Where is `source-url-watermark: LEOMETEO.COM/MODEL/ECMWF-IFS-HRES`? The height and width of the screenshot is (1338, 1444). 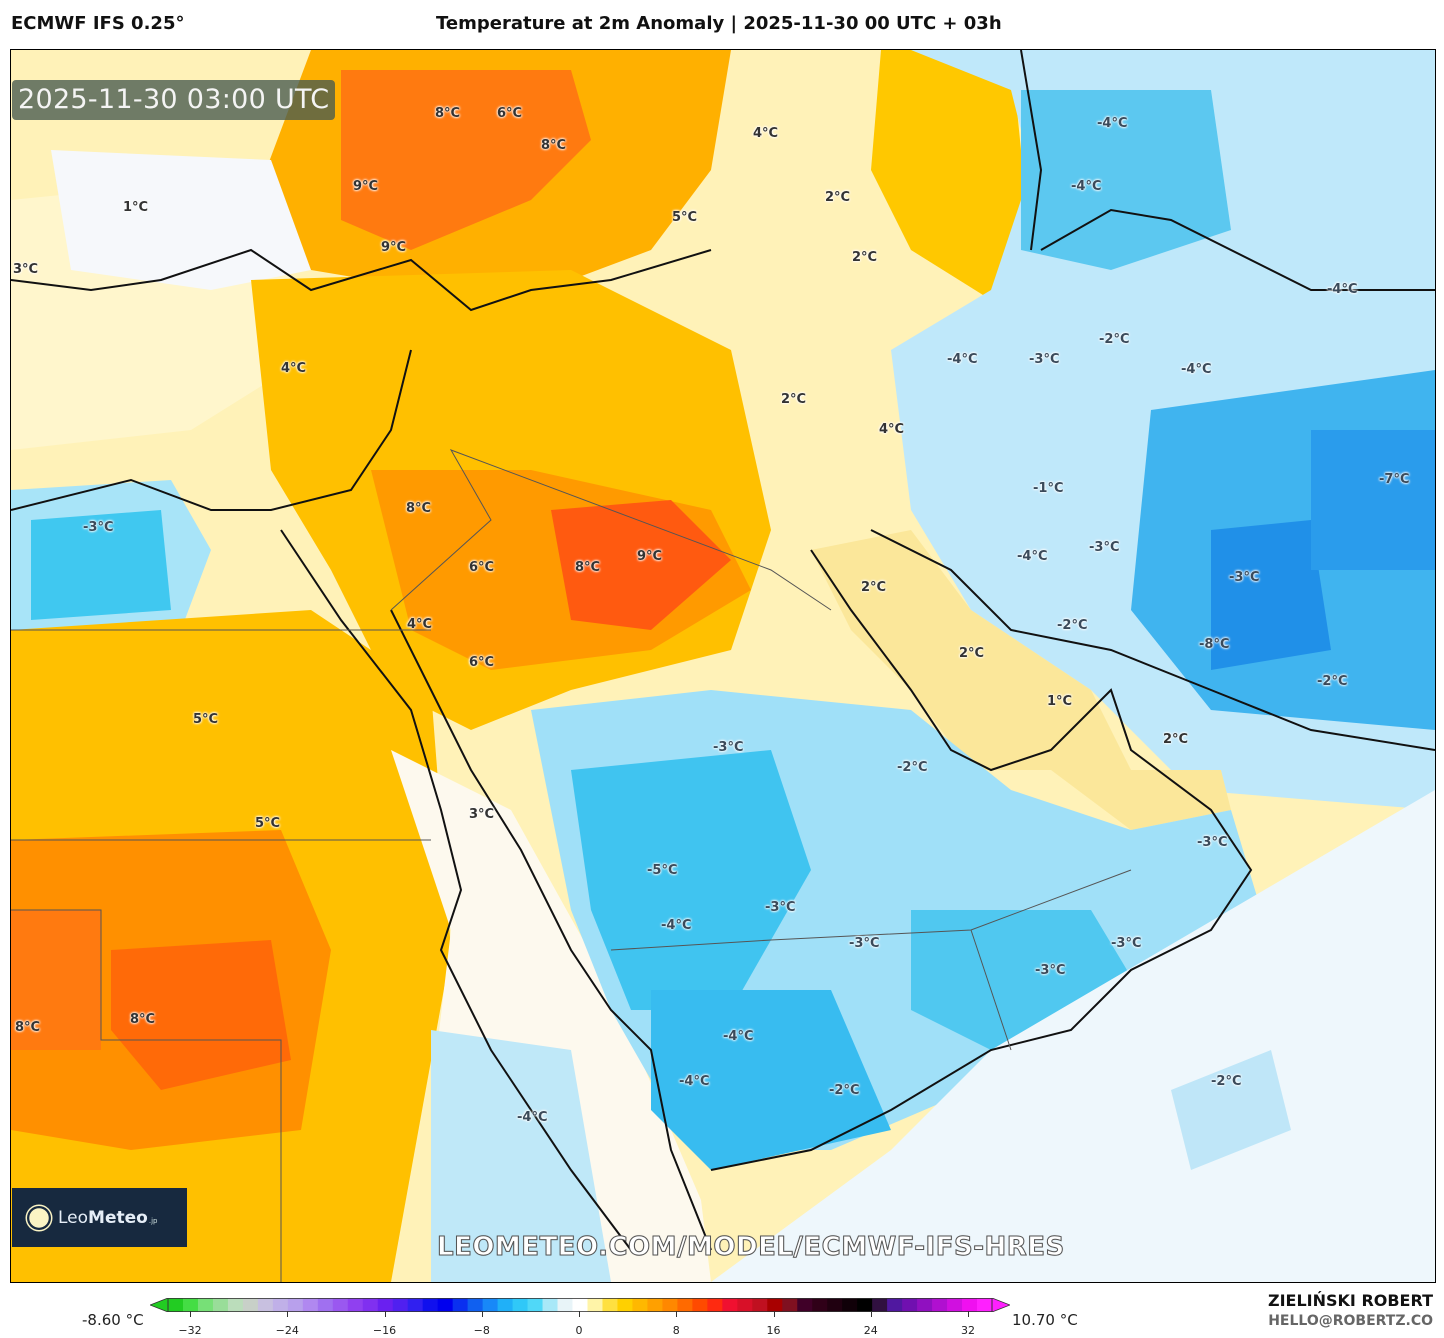
source-url-watermark: LEOMETEO.COM/MODEL/ECMWF-IFS-HRES is located at coordinates (751, 1247).